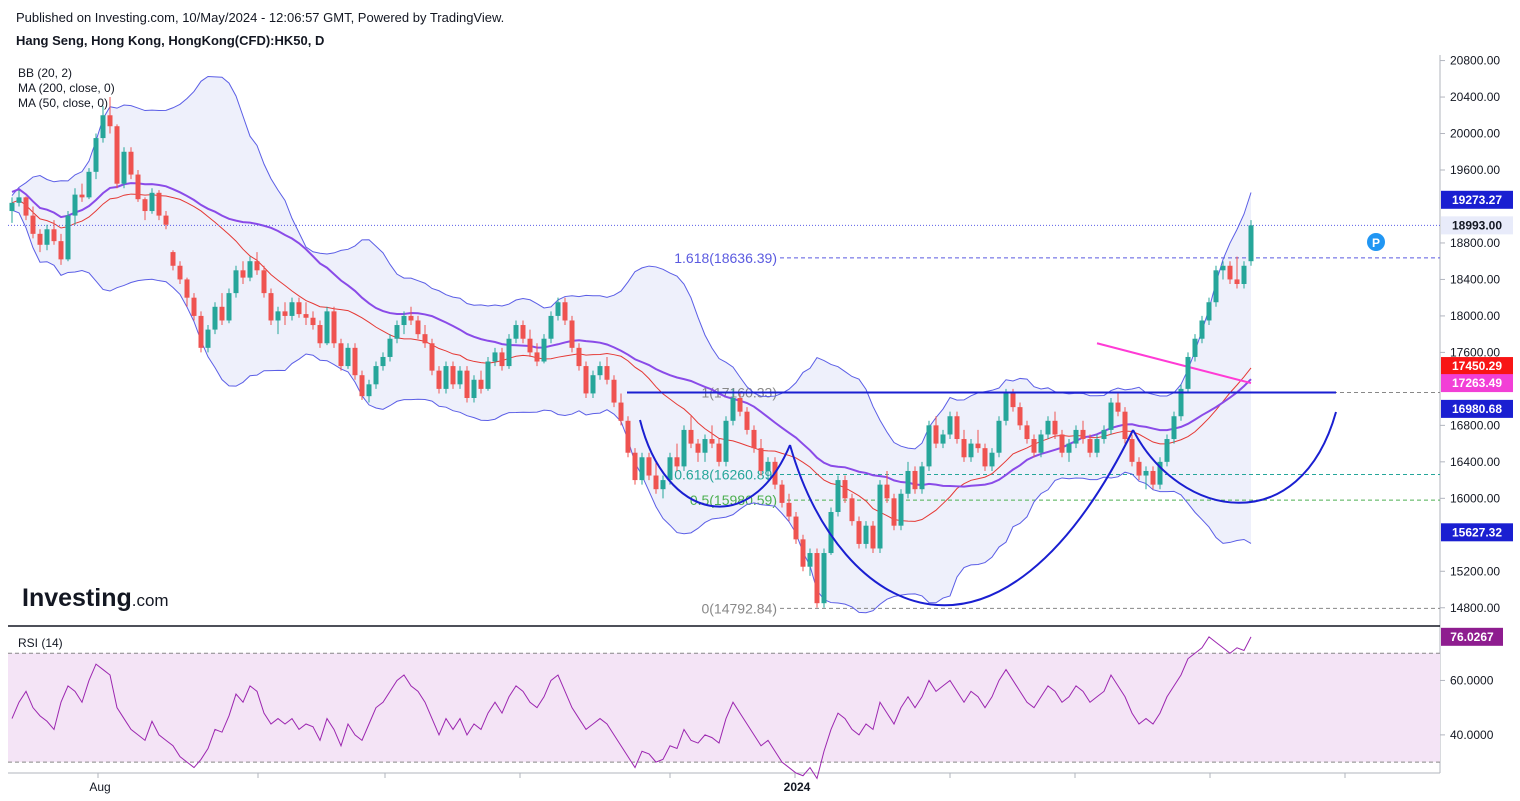  I want to click on price-tick-label: 15200.00, so click(1475, 571).